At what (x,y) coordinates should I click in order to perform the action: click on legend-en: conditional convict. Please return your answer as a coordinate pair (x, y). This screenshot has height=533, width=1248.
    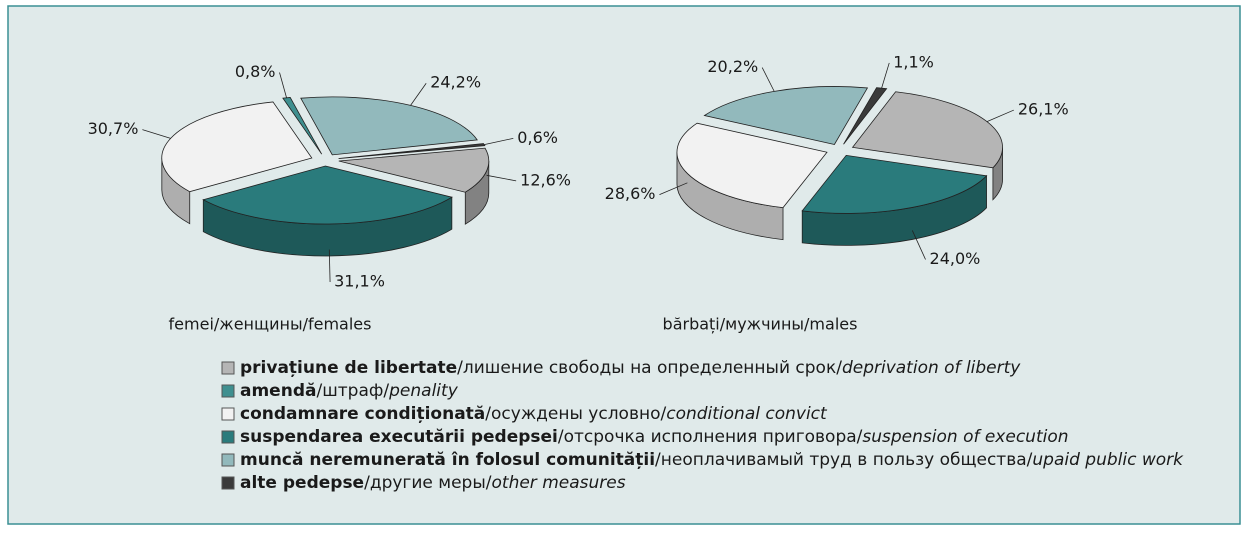
    Looking at the image, I should click on (747, 414).